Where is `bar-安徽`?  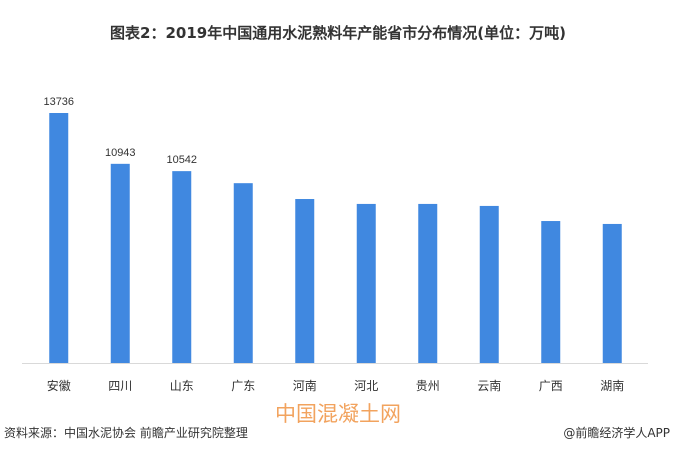
bar-安徽 is located at coordinates (59, 238).